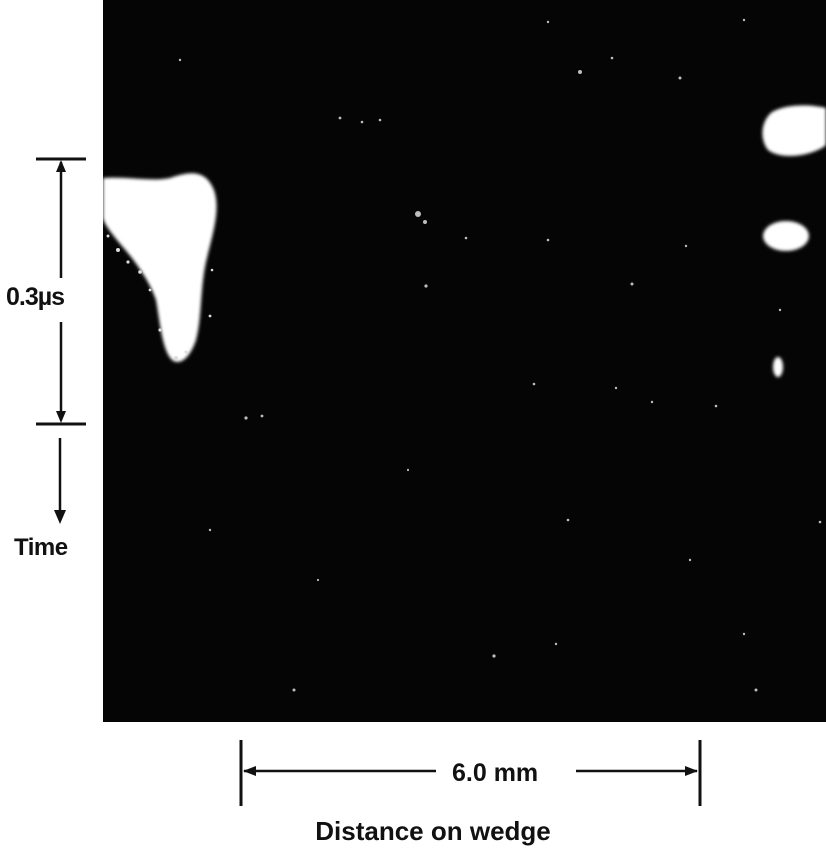 This screenshot has height=858, width=826. Describe the element at coordinates (160, 297) in the screenshot. I see `left-flash-fringe` at that location.